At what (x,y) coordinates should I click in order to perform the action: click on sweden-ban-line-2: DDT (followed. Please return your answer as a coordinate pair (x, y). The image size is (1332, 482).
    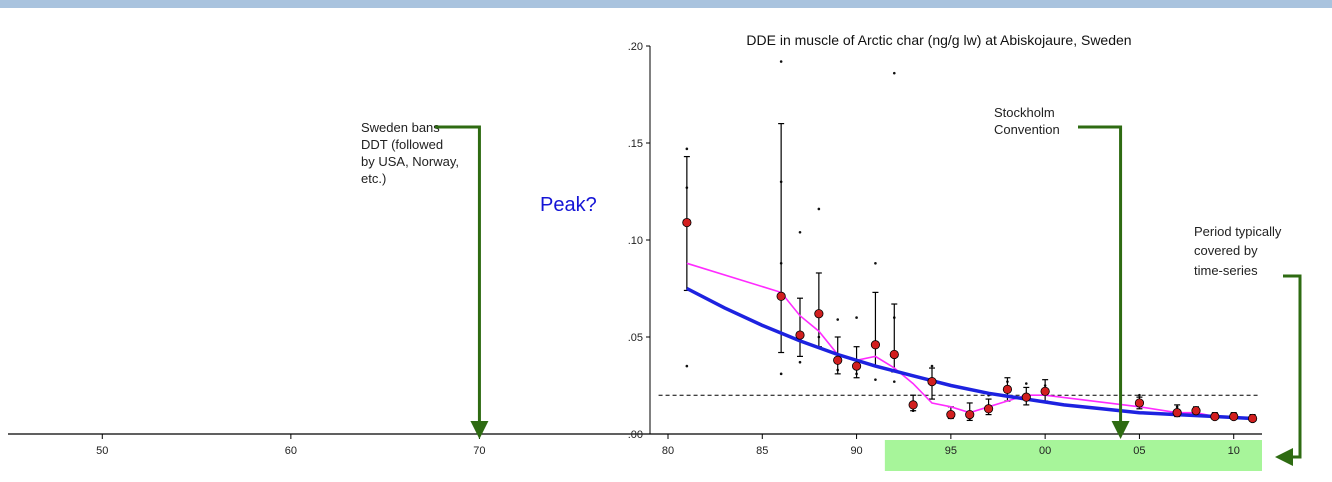
    Looking at the image, I should click on (402, 144).